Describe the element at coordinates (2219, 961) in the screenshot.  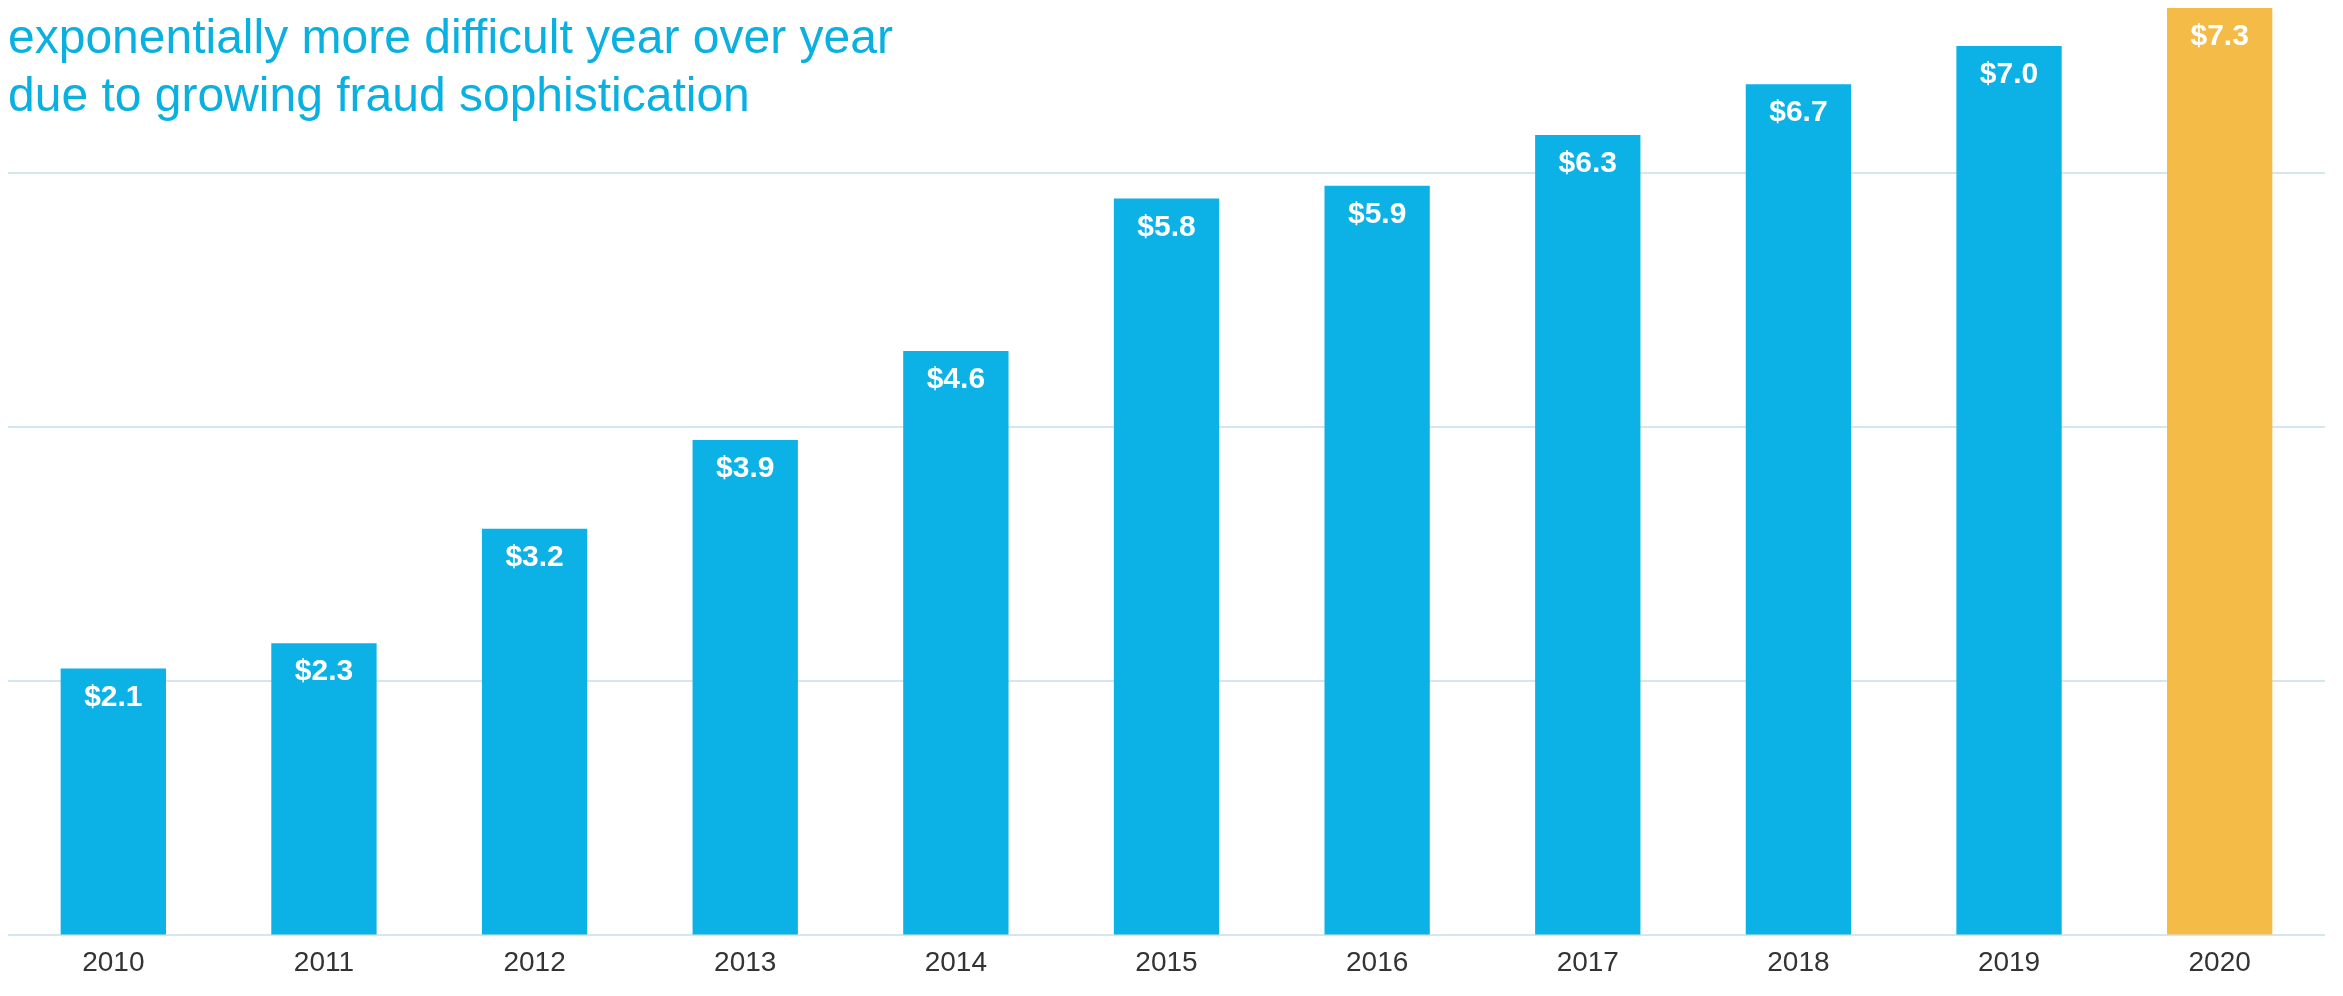
I see `x-tick-label: 2020` at that location.